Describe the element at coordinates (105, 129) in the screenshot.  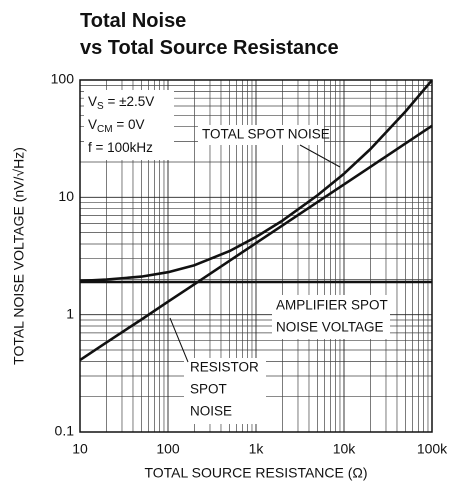
I see `condition-part: CM` at that location.